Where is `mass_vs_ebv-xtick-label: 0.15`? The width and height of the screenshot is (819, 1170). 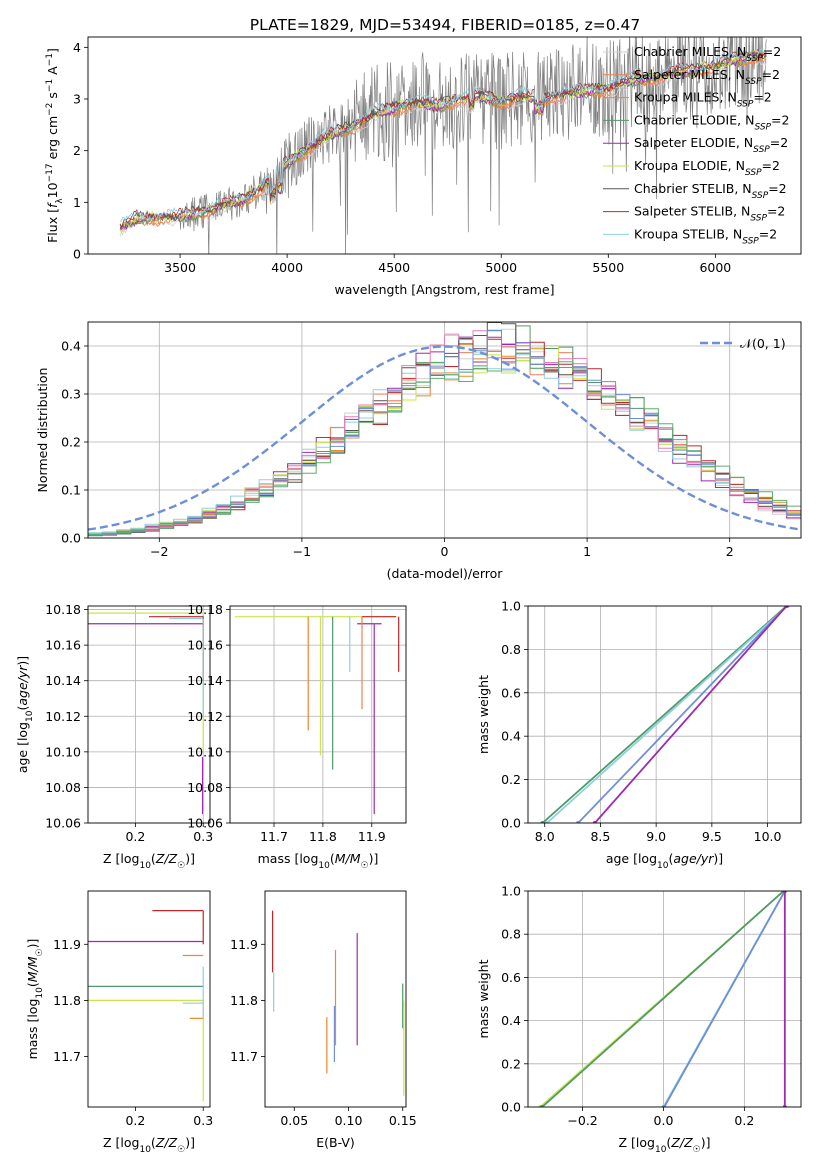 mass_vs_ebv-xtick-label: 0.15 is located at coordinates (403, 1120).